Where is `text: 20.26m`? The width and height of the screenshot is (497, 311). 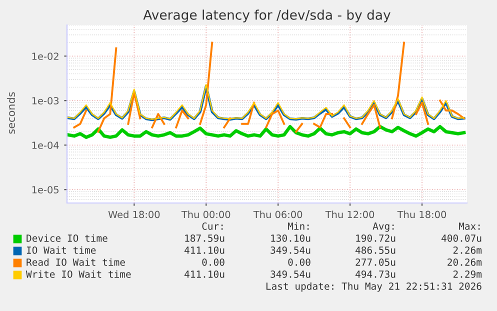 text: 20.26m is located at coordinates (465, 262).